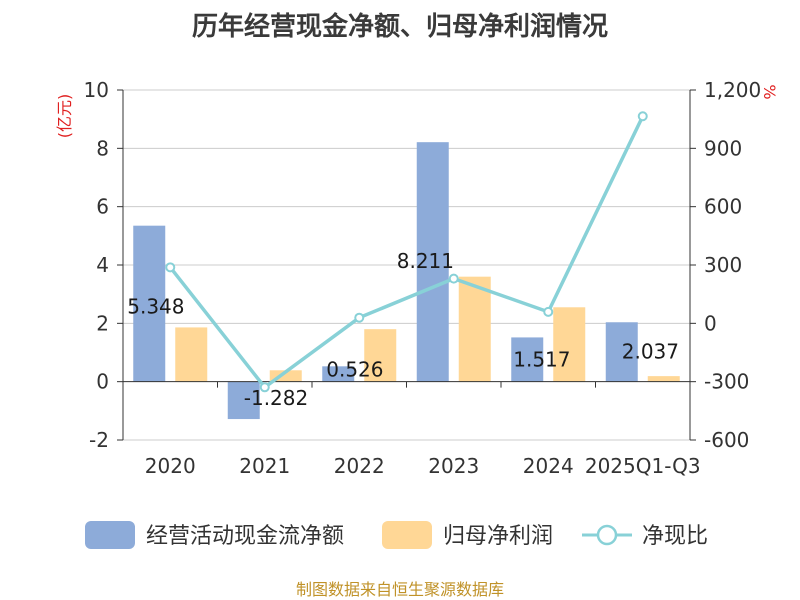  I want to click on legend-swatch-cash-flow, so click(110, 535).